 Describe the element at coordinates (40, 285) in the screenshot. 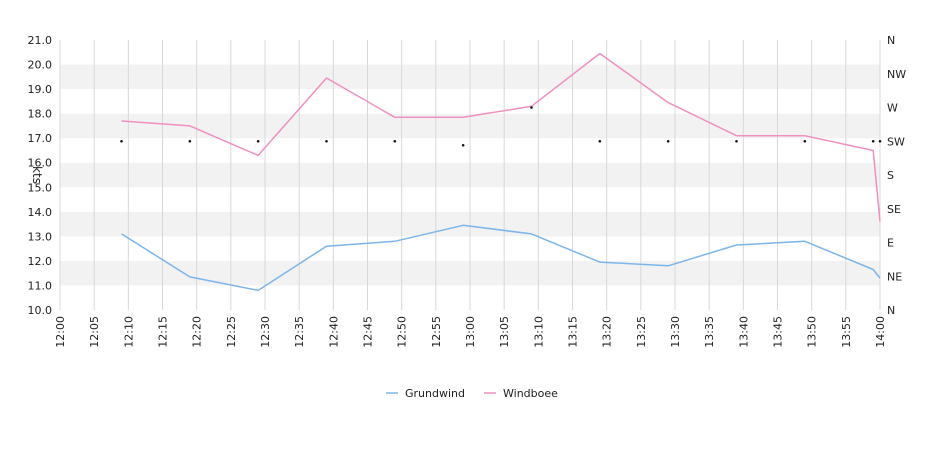

I see `y-tick-label: 11.0` at that location.